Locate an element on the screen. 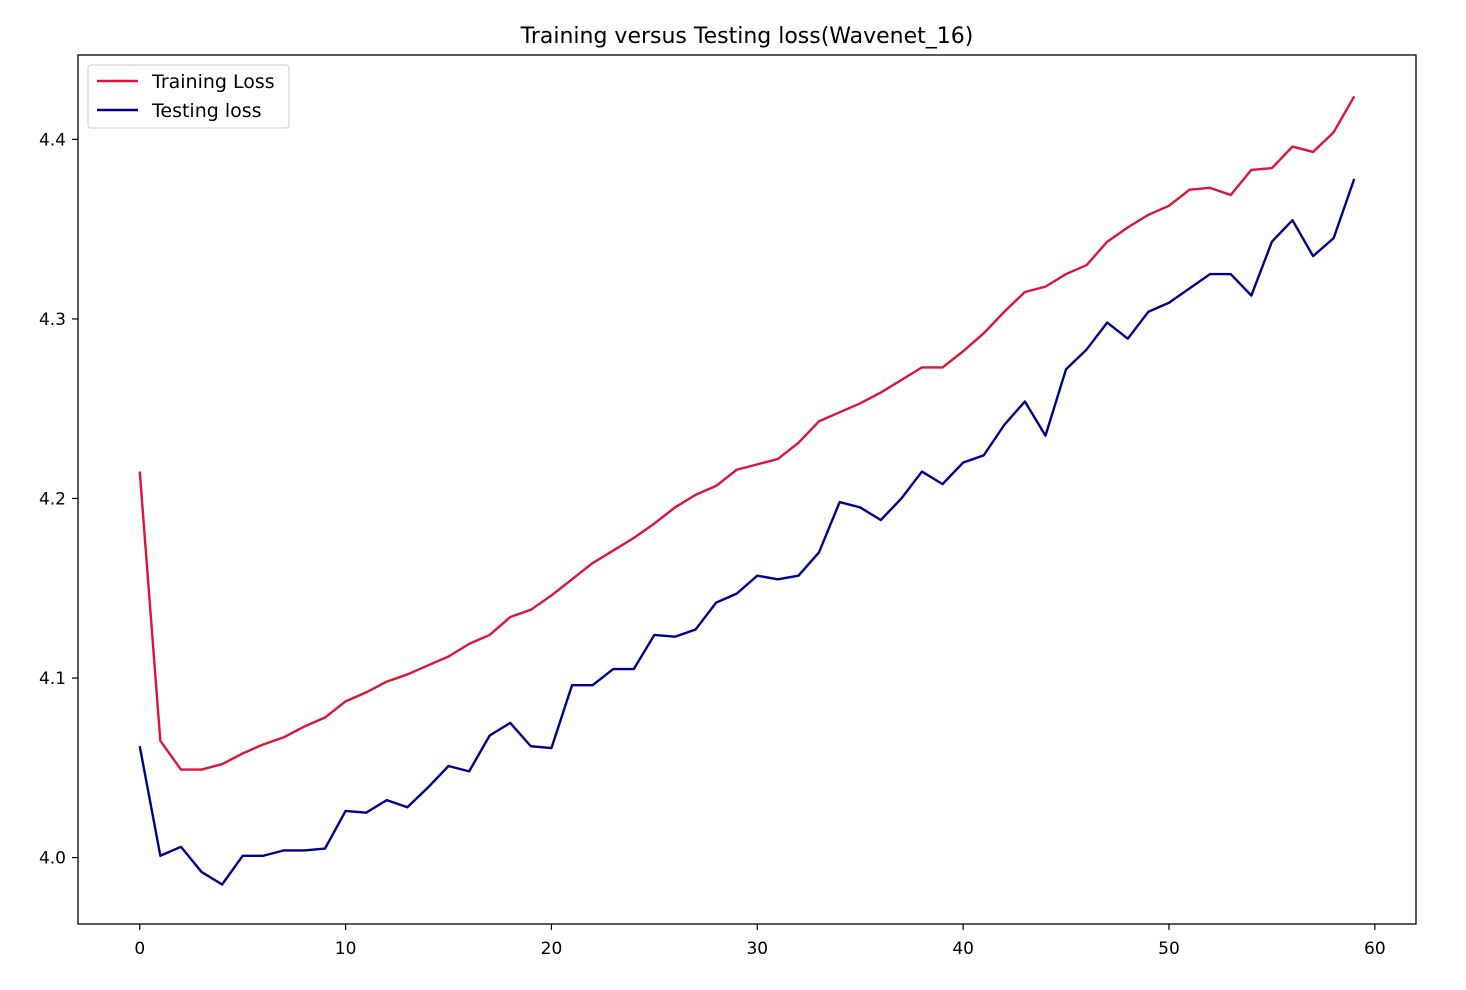 The image size is (1466, 990). x-tick-label: 30 is located at coordinates (757, 949).